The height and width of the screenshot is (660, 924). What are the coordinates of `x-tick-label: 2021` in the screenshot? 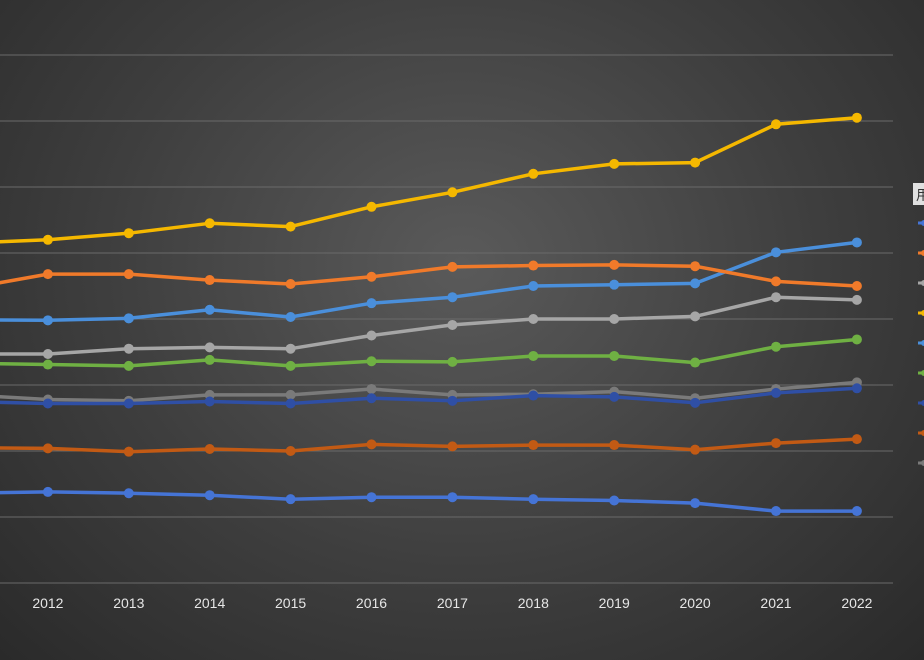 It's located at (775, 603).